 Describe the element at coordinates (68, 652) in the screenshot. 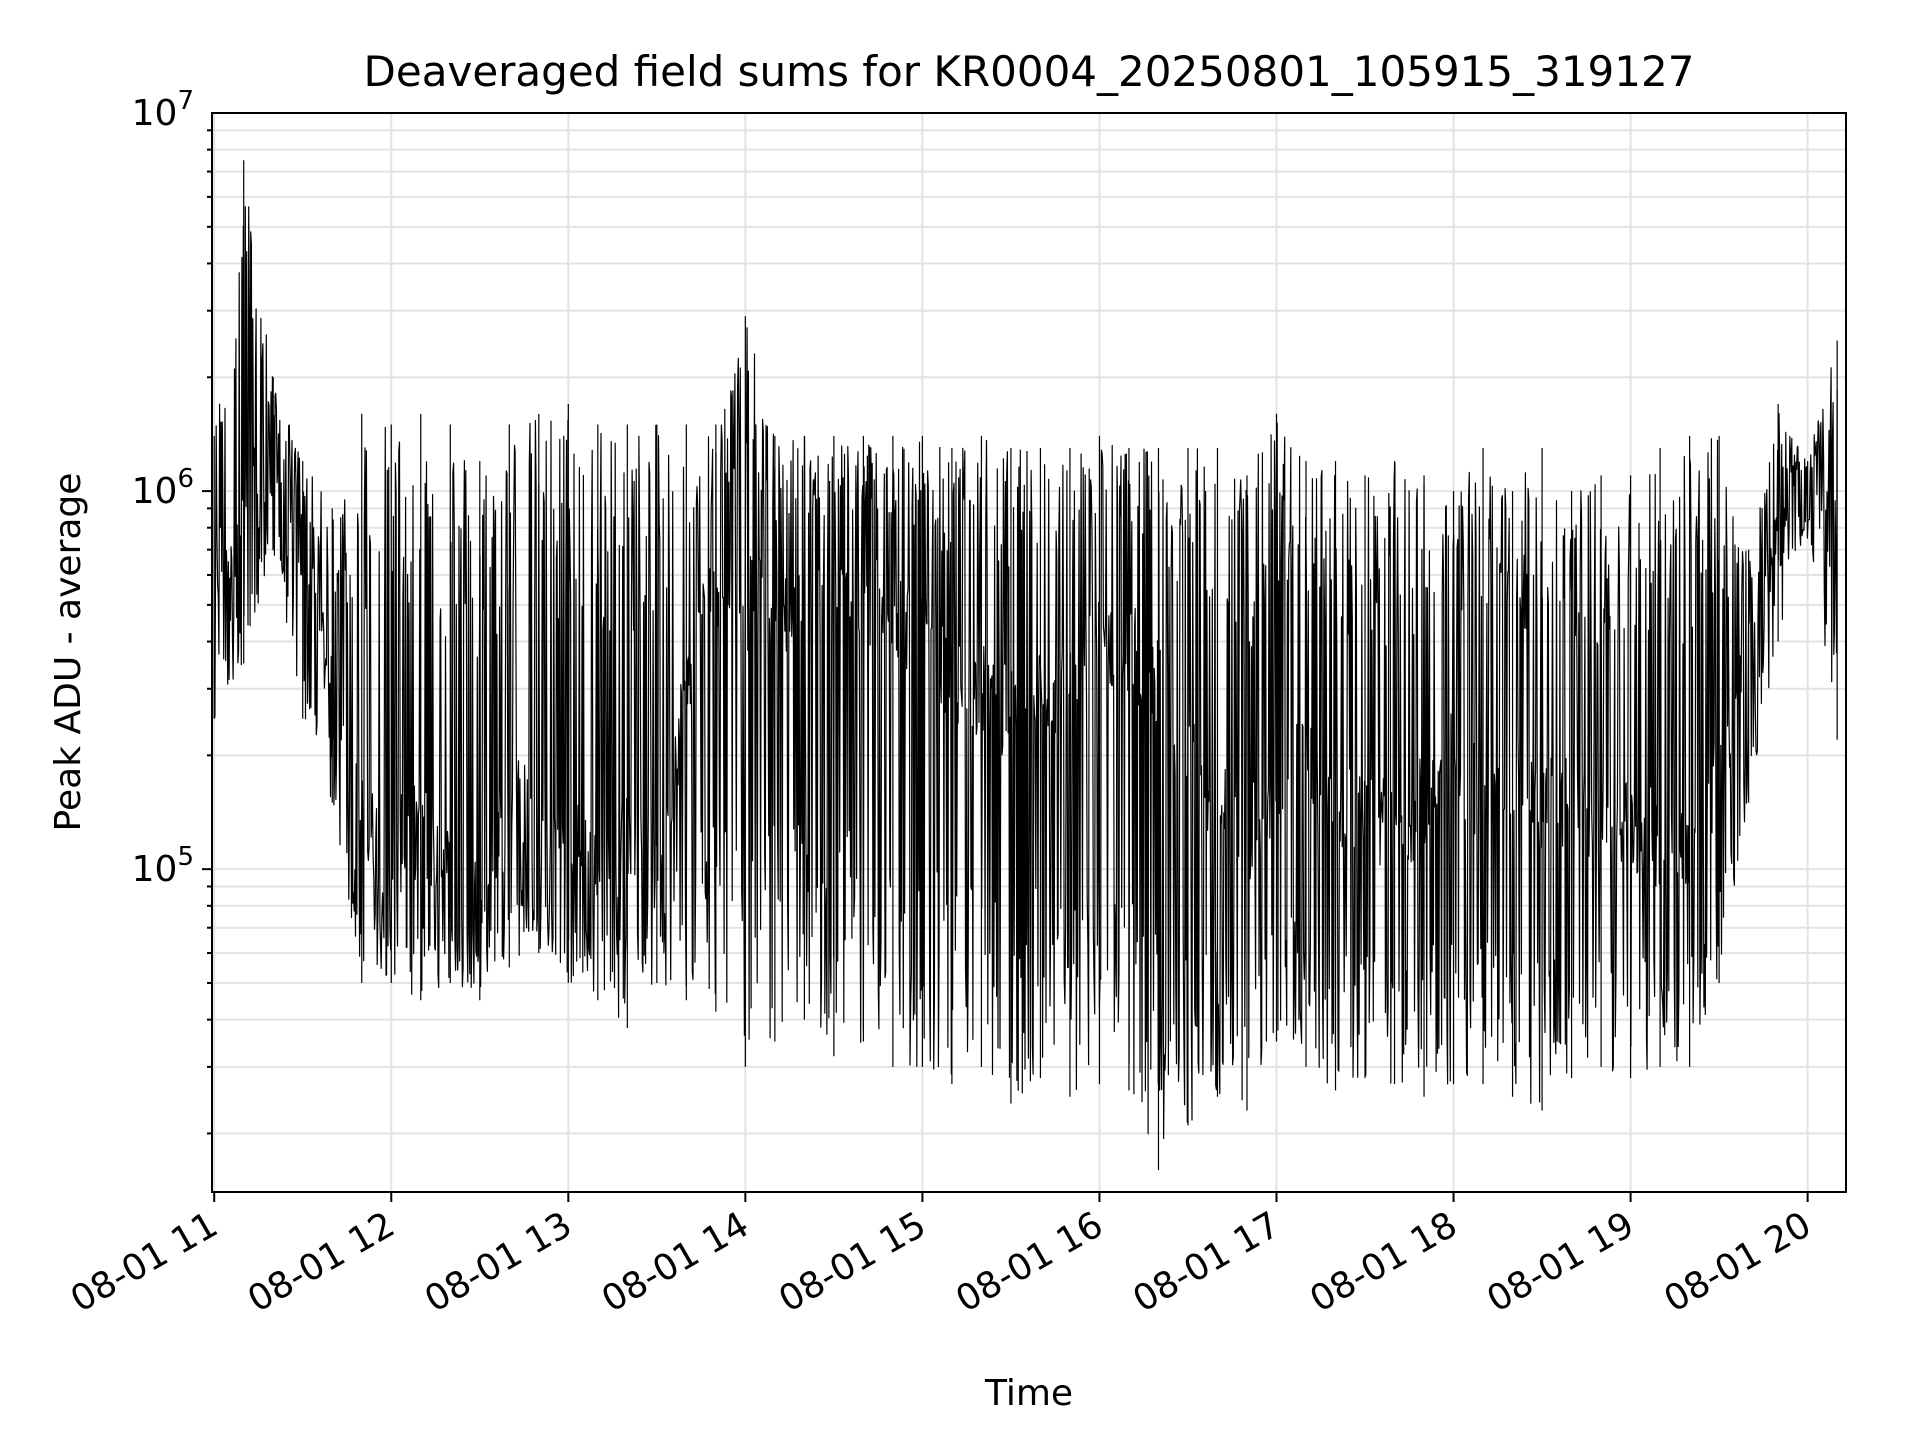

I see `y-axis-label: Peak ADU - average` at that location.